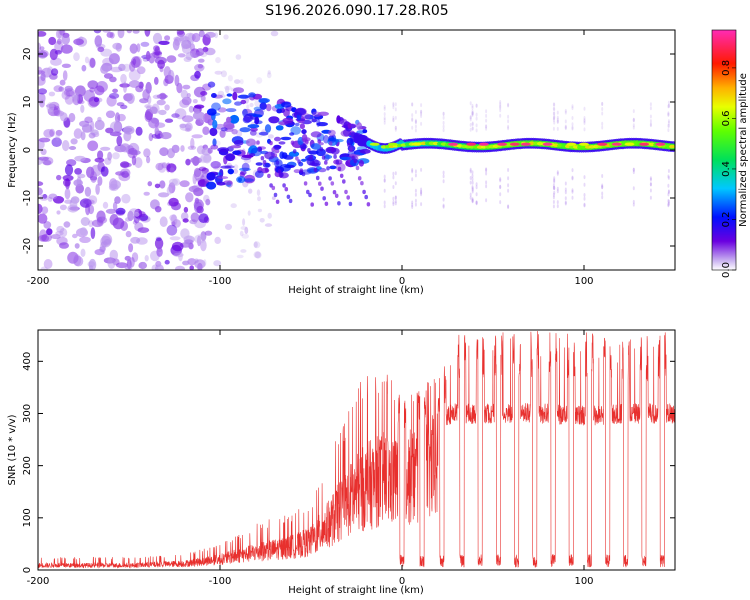 The image size is (750, 600). I want to click on snr-ytick-label: 200, so click(27, 465).